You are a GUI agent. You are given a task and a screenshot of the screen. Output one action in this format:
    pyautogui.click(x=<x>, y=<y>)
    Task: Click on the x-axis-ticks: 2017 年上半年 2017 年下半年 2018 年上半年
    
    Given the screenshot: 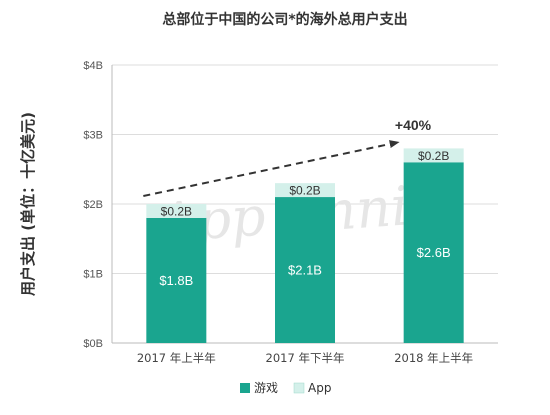 What is the action you would take?
    pyautogui.click(x=305, y=358)
    